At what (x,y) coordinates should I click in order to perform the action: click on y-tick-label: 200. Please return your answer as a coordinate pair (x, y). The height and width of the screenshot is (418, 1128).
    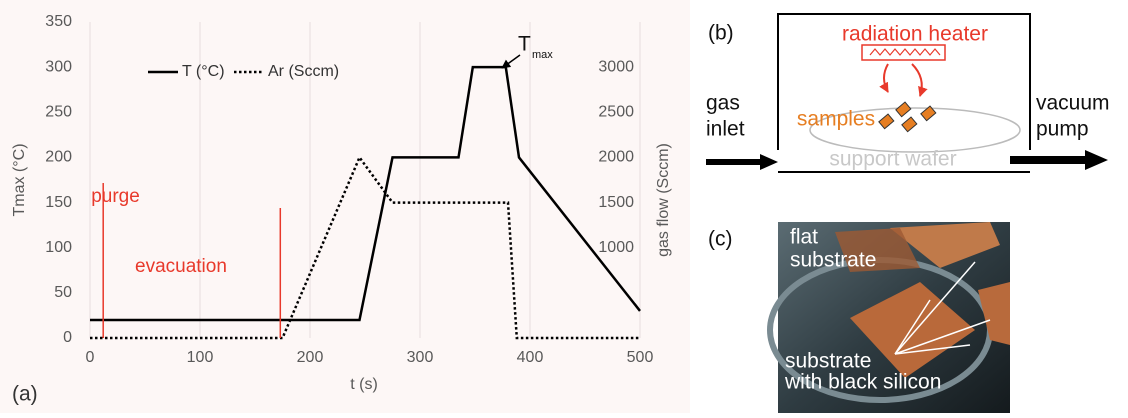
    Looking at the image, I should click on (58, 157).